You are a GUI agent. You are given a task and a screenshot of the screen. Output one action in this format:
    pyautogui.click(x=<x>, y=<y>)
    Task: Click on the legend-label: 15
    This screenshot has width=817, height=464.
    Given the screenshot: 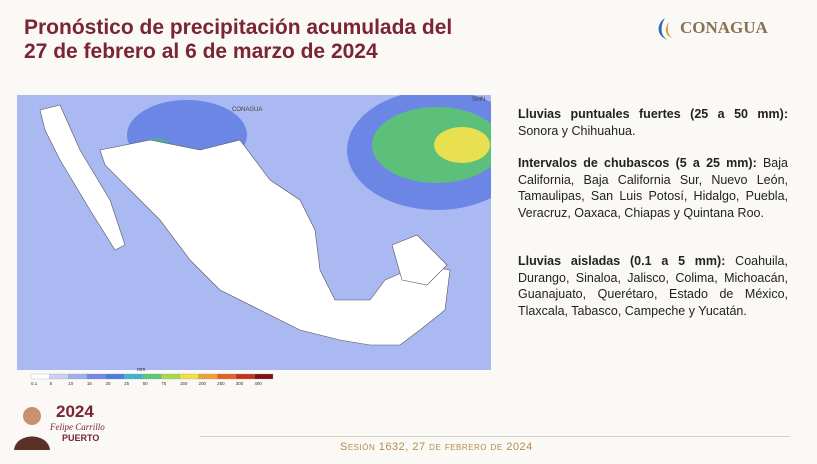 What is the action you would take?
    pyautogui.click(x=90, y=383)
    